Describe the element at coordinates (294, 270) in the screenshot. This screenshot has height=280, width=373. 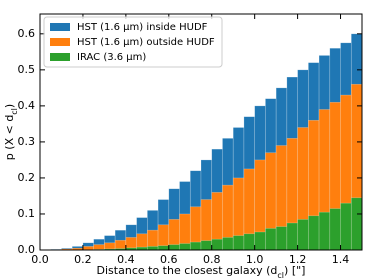
I see `axis-label-part: ) ["]` at that location.